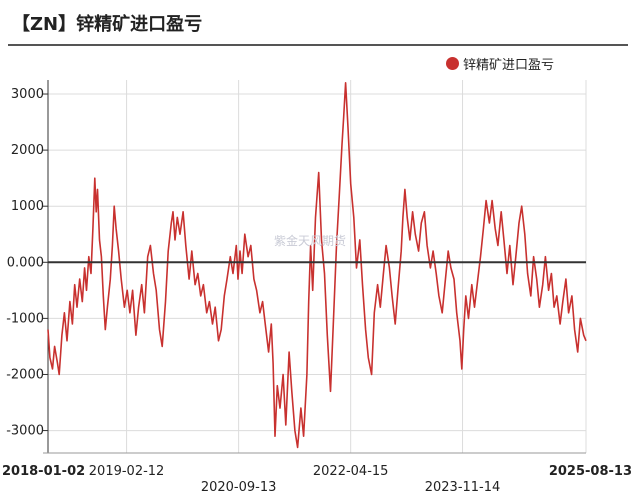 Image resolution: width=636 pixels, height=496 pixels. I want to click on legend-label: 锌精矿进口盈亏, so click(509, 65).